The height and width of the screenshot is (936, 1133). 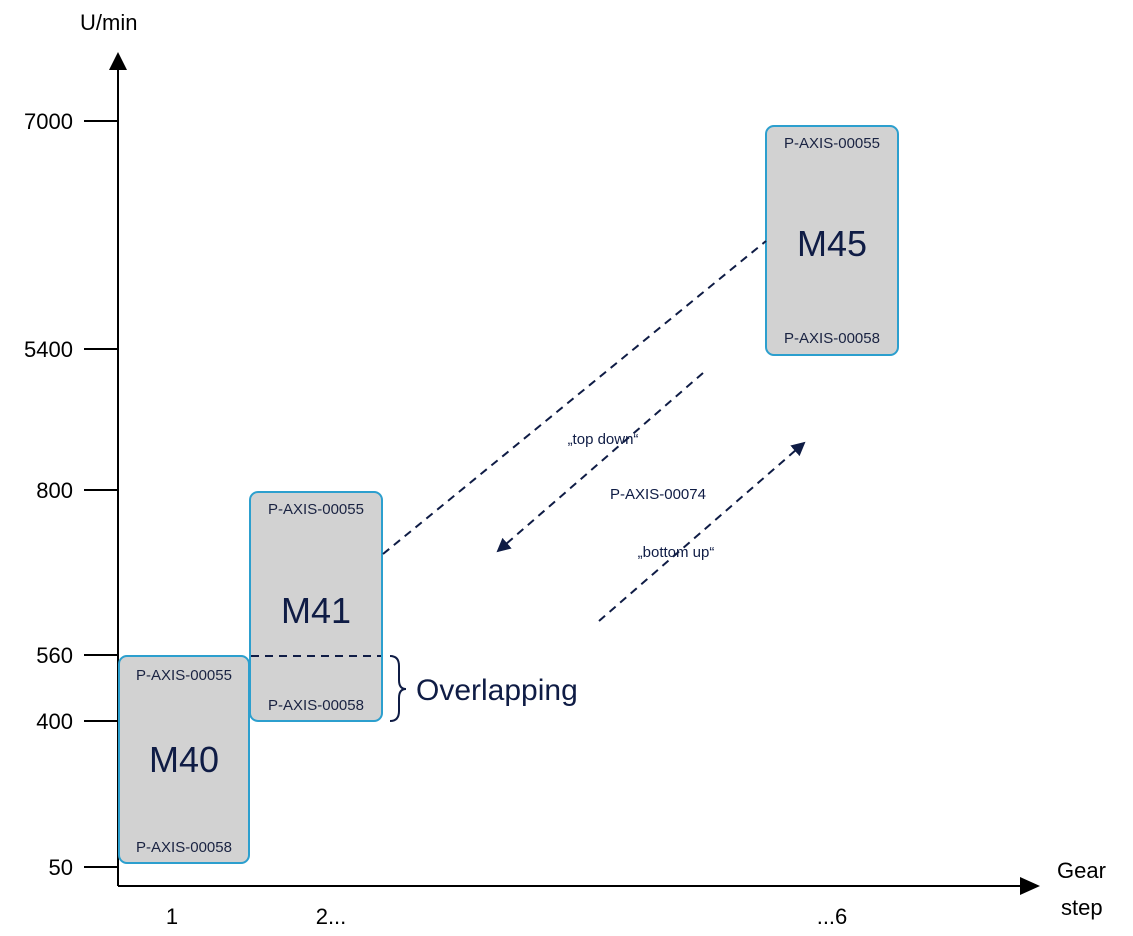 What do you see at coordinates (48, 121) in the screenshot?
I see `y-tick-label-7000: 7000` at bounding box center [48, 121].